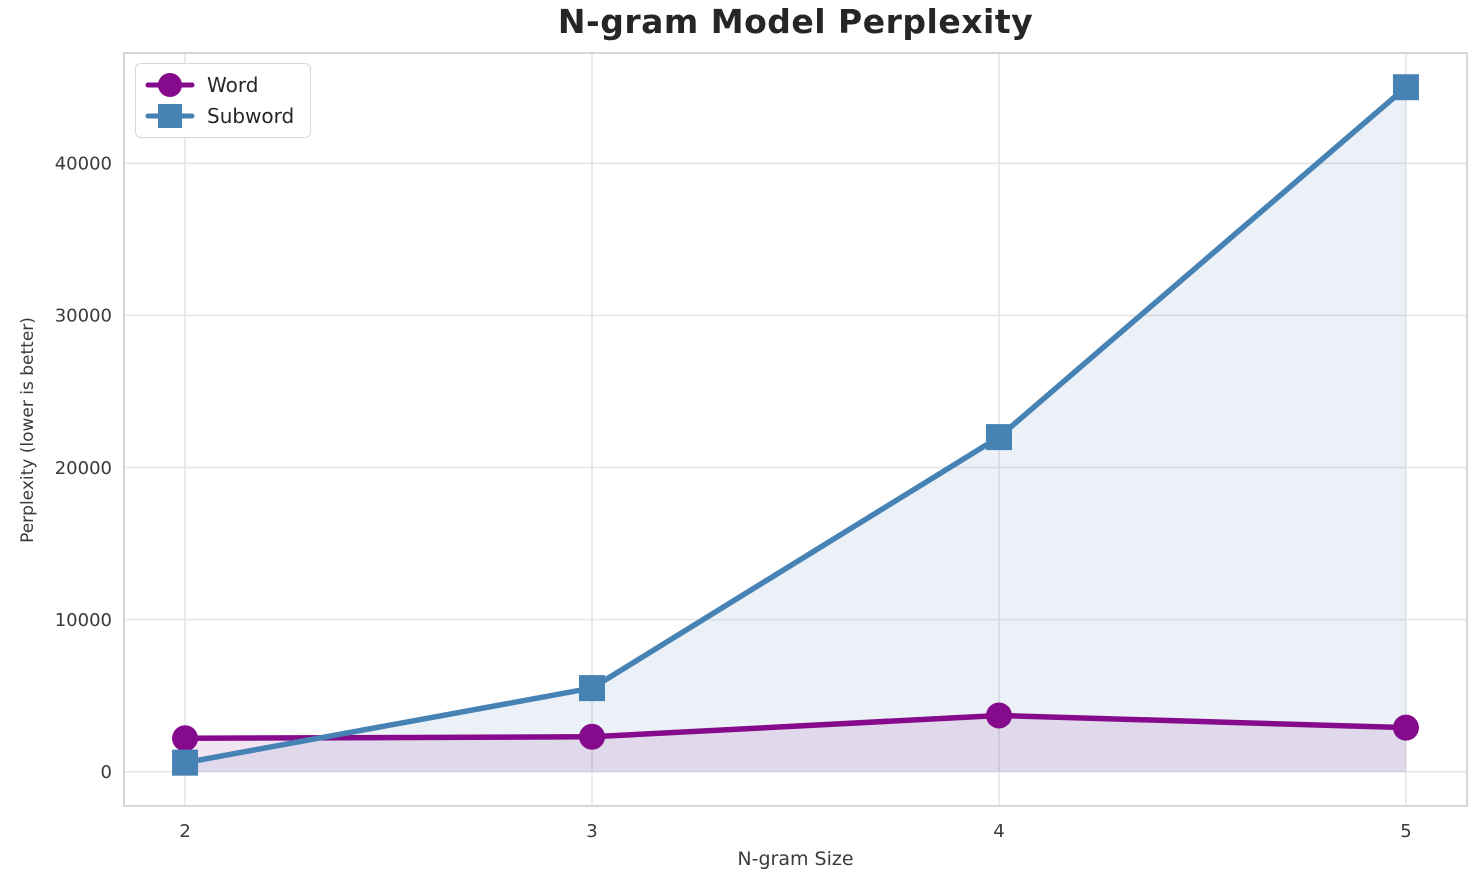  I want to click on x-axis-label: N-gram Size, so click(795, 859).